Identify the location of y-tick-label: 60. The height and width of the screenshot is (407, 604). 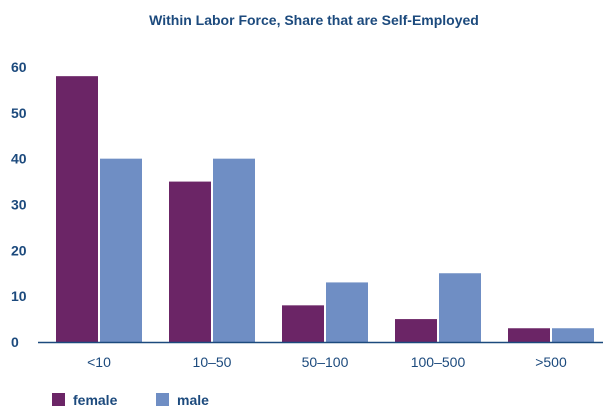
(19, 67).